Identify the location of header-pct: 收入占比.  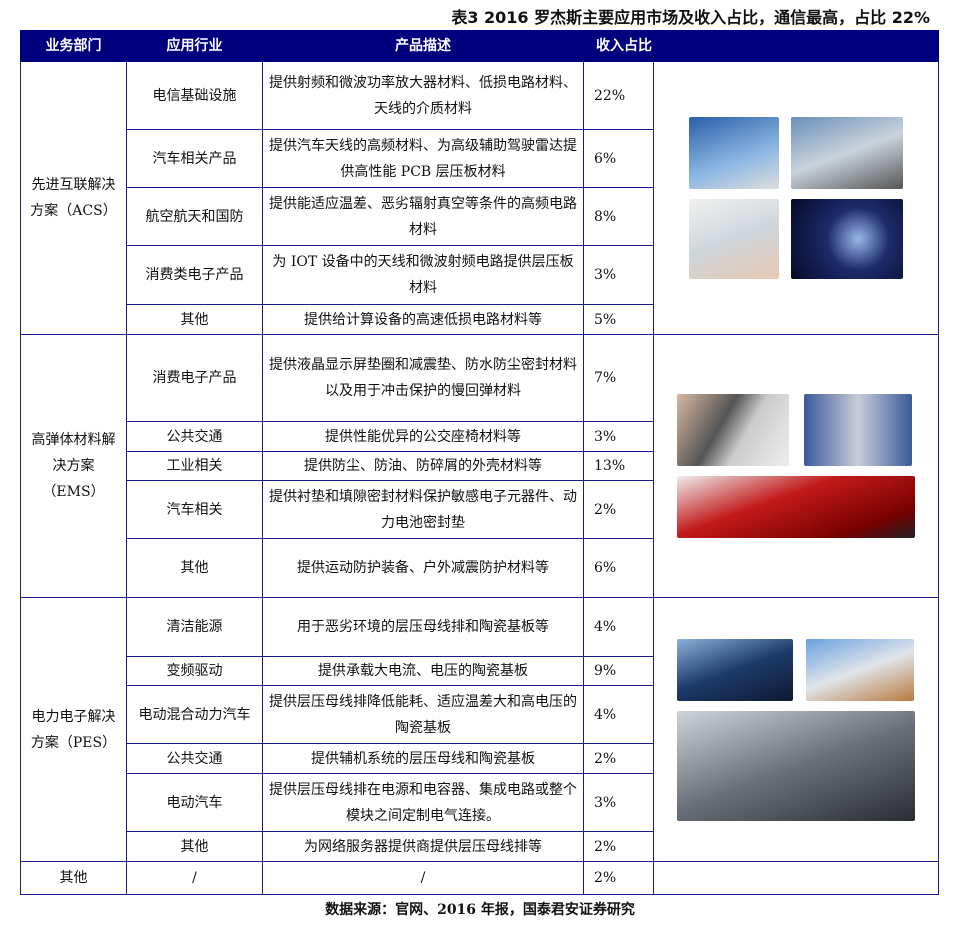
(761, 46).